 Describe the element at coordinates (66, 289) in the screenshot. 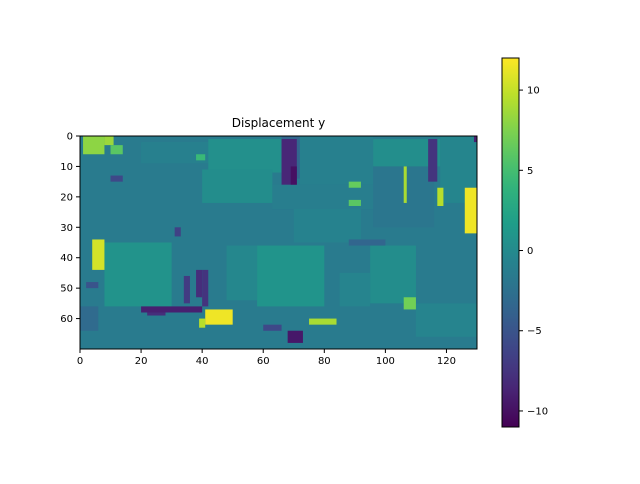

I see `y-tick-label: 50` at that location.